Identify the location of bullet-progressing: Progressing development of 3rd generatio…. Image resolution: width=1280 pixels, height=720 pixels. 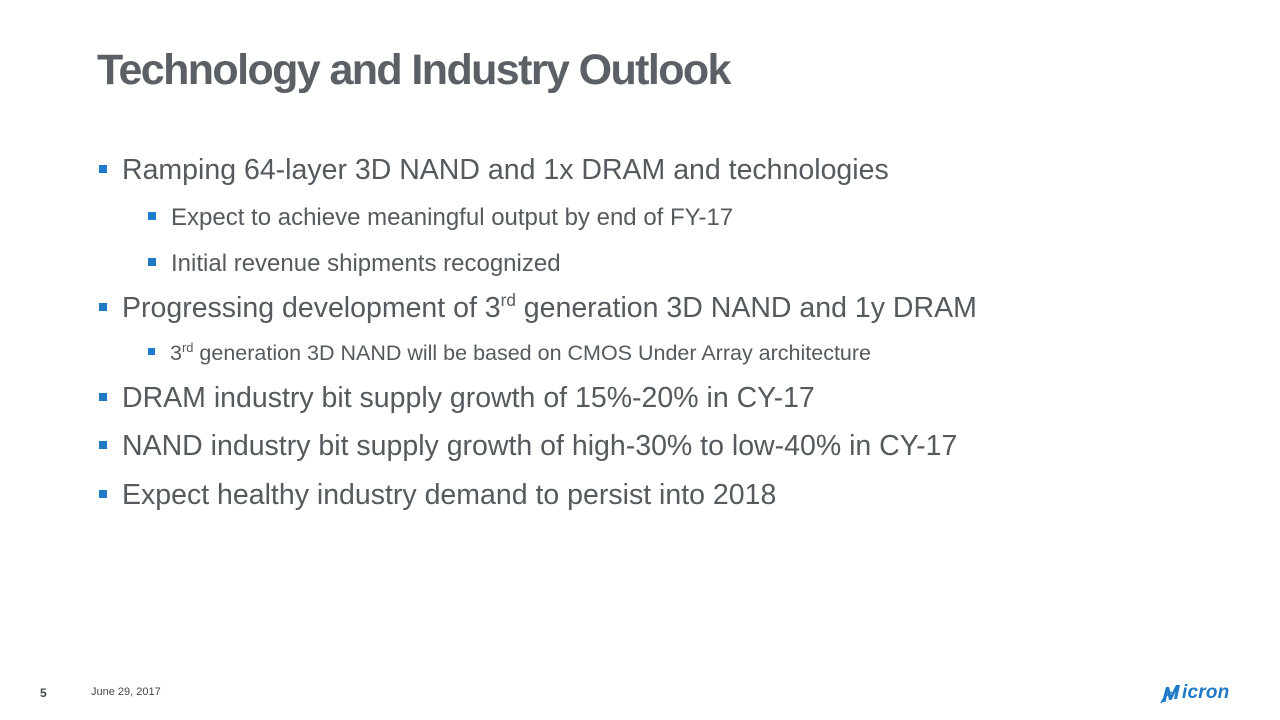
(538, 307).